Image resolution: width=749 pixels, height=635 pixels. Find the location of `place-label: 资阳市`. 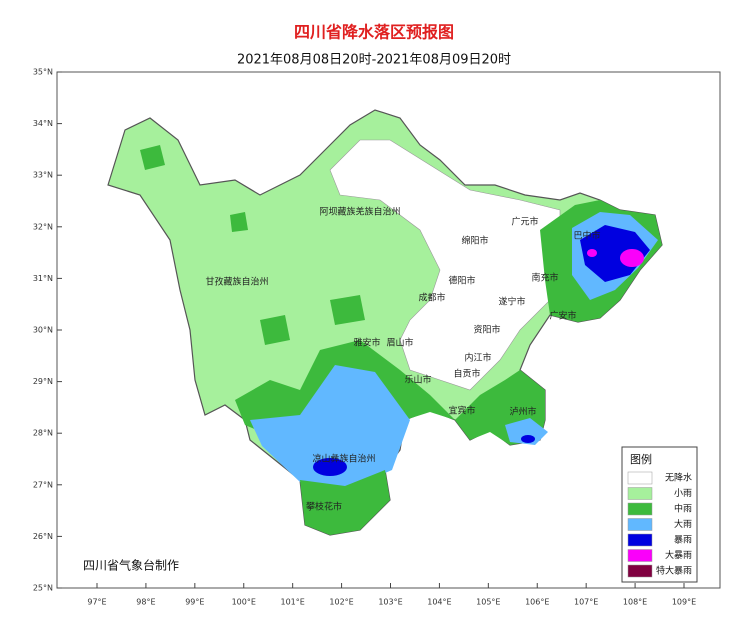

place-label: 资阳市 is located at coordinates (486, 330).